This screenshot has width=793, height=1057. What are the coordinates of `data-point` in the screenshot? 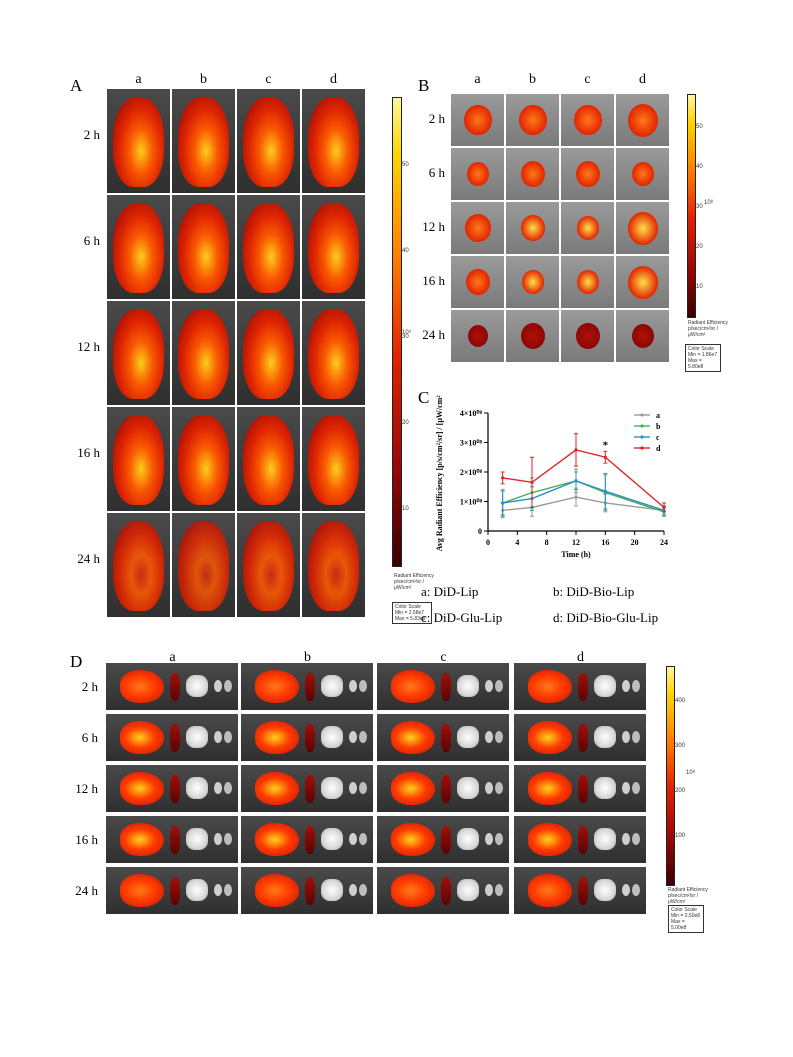 It's located at (503, 478).